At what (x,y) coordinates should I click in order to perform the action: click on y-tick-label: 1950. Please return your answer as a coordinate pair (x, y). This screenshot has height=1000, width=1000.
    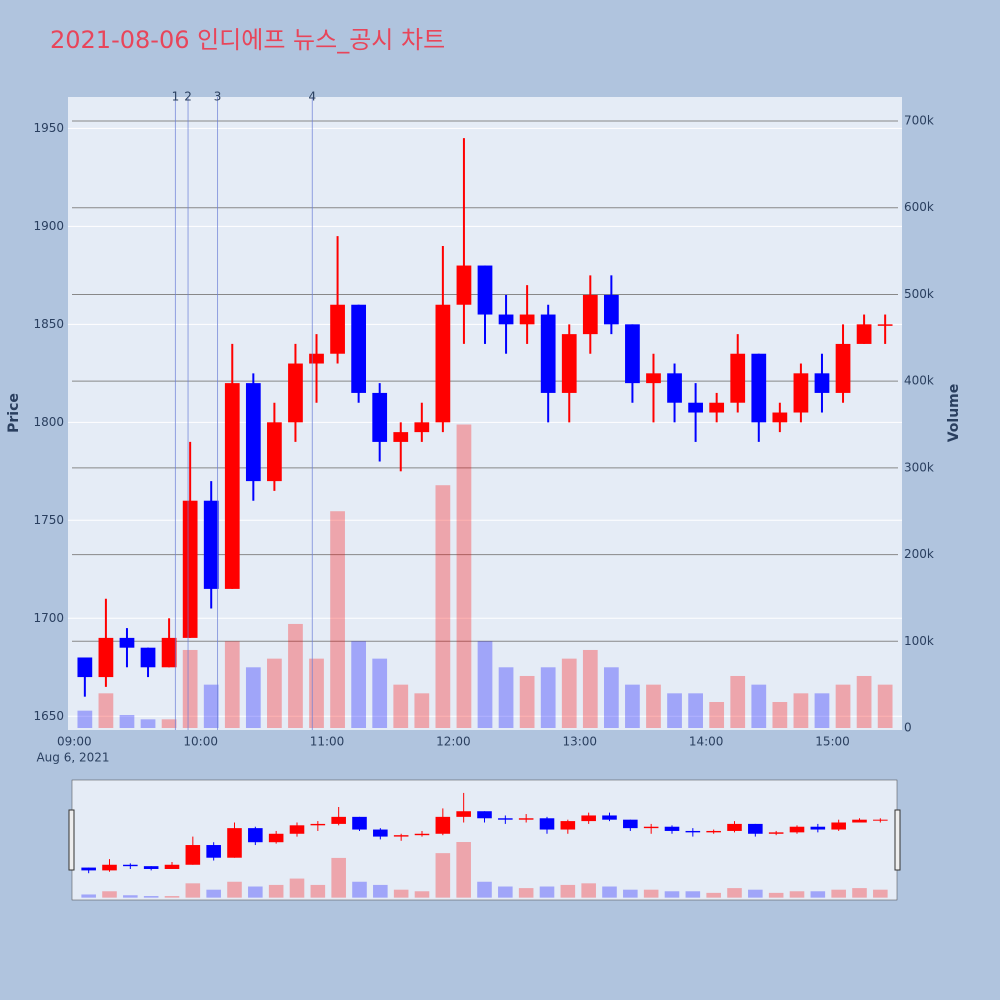
    Looking at the image, I should click on (48, 128).